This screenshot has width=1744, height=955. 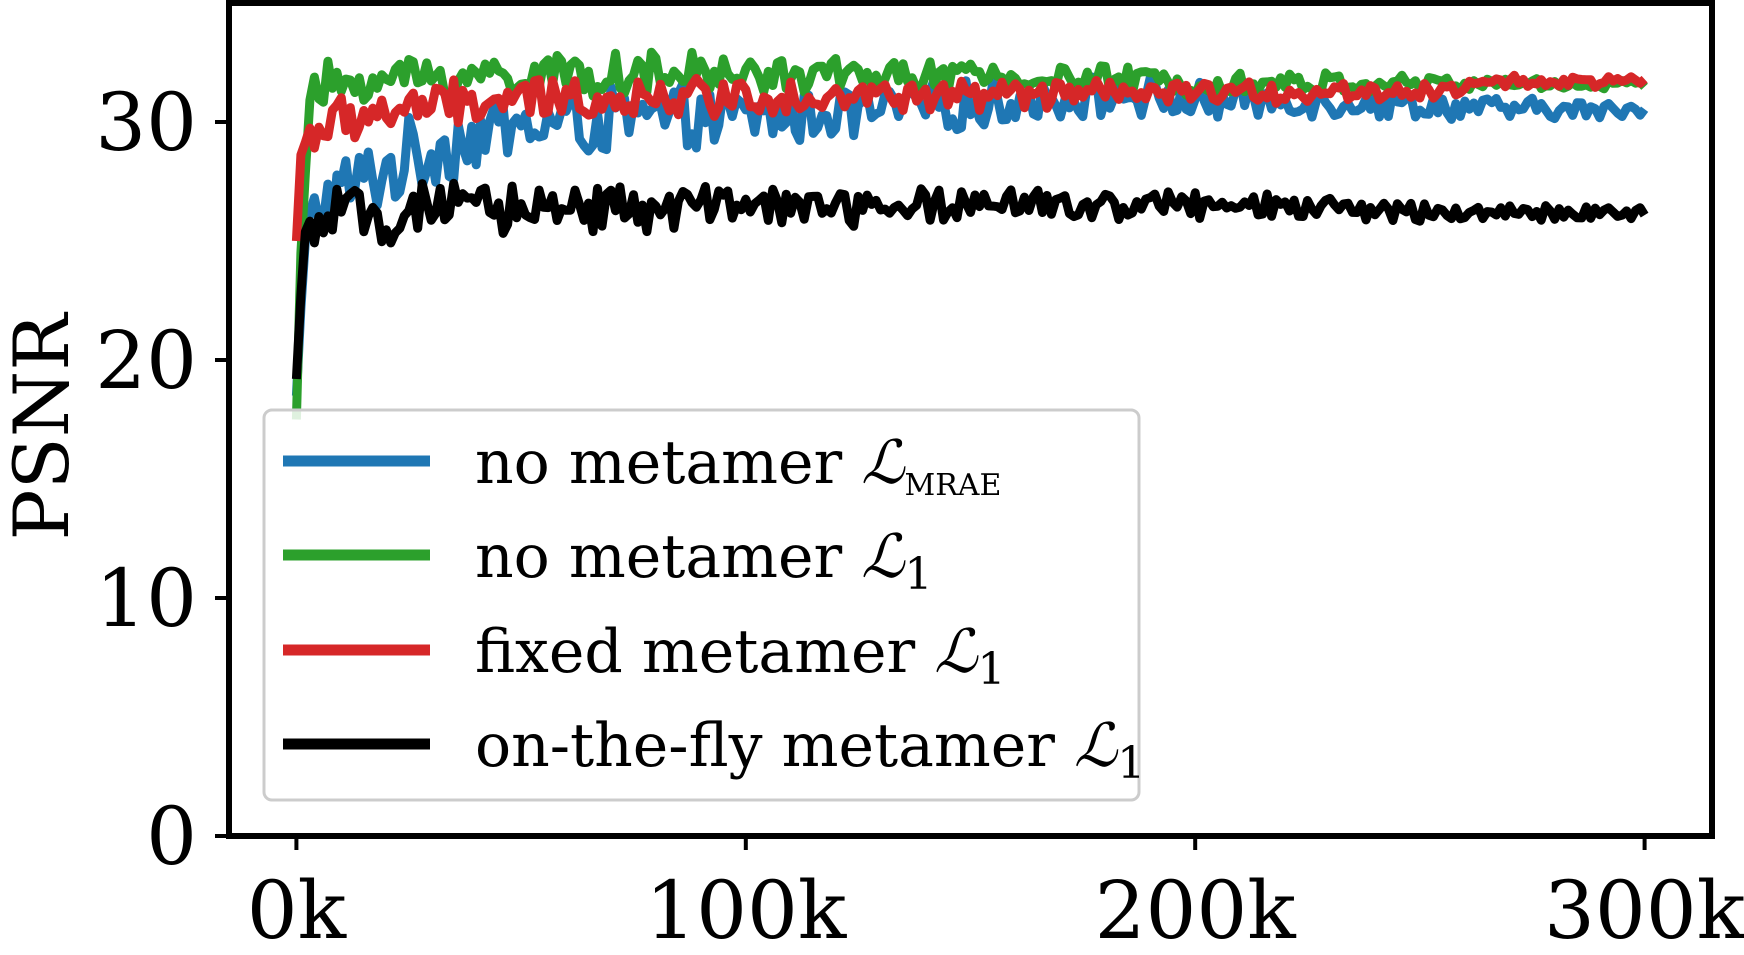 I want to click on x-tick-label: 100k, so click(x=746, y=909).